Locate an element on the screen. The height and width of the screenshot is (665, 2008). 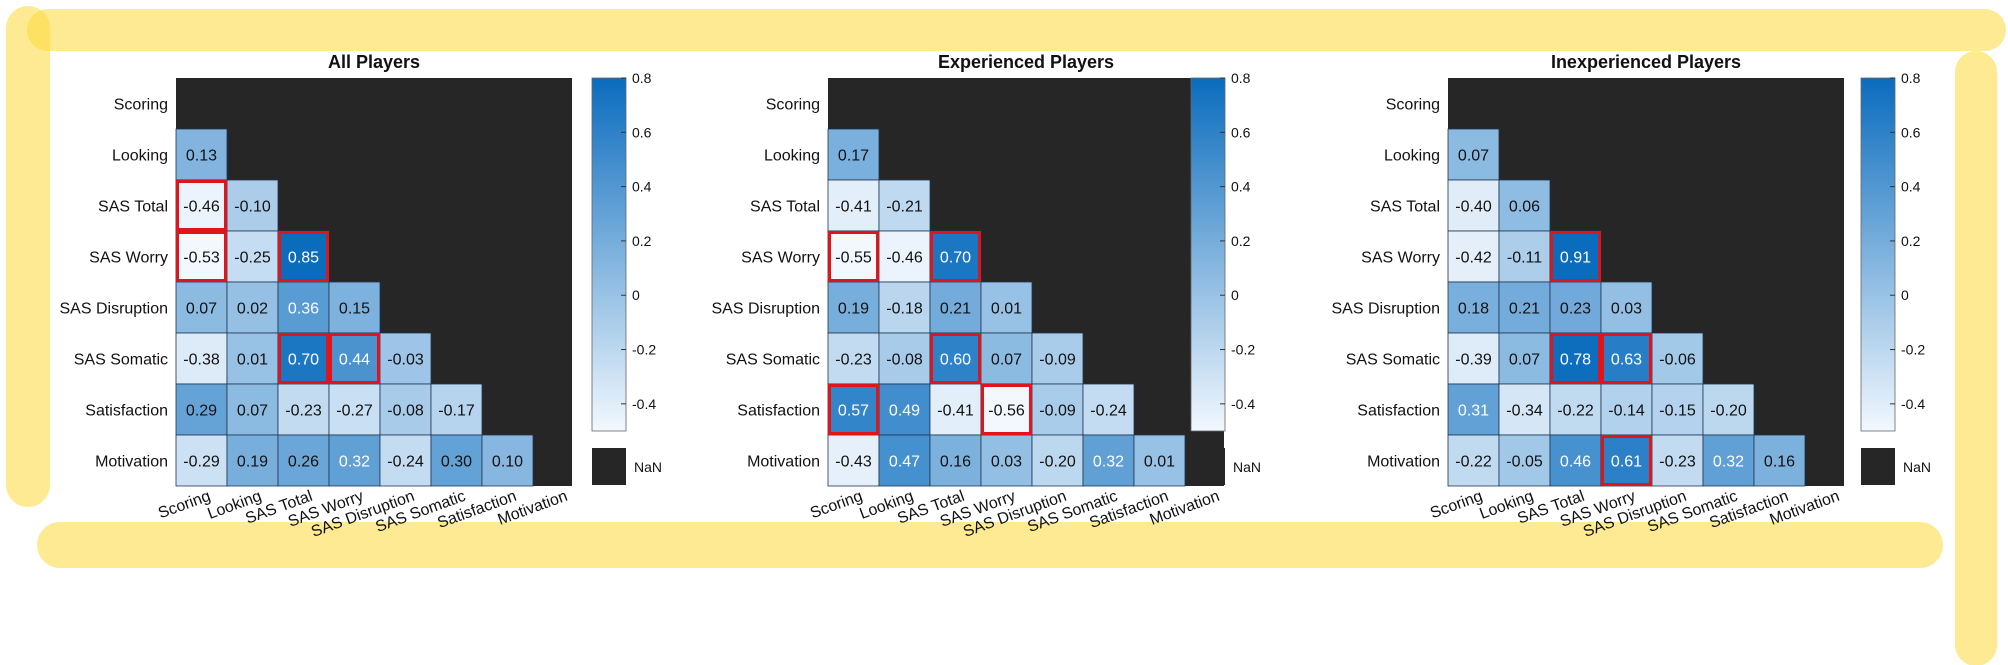
row-label: Scoring is located at coordinates (1413, 105).